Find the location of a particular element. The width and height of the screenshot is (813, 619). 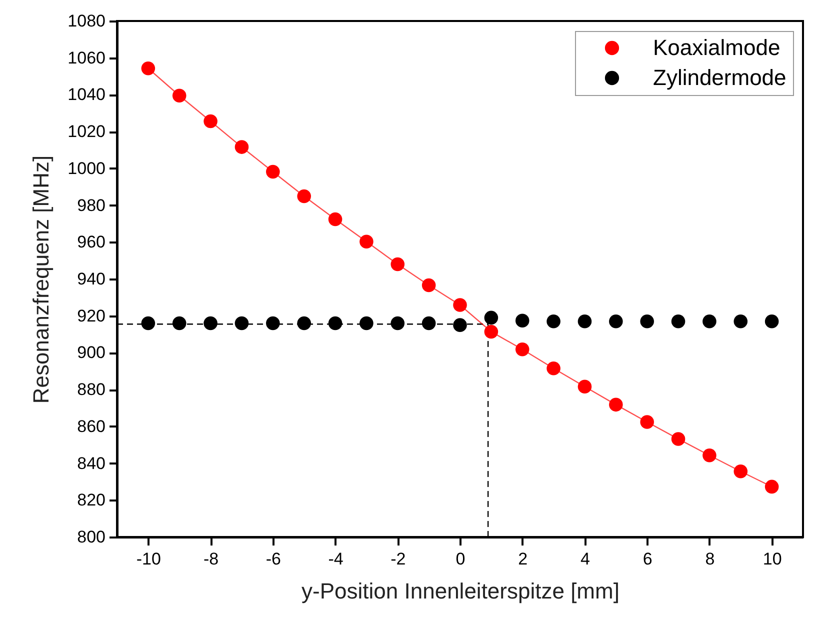

x-tick-label: 0 is located at coordinates (461, 559).